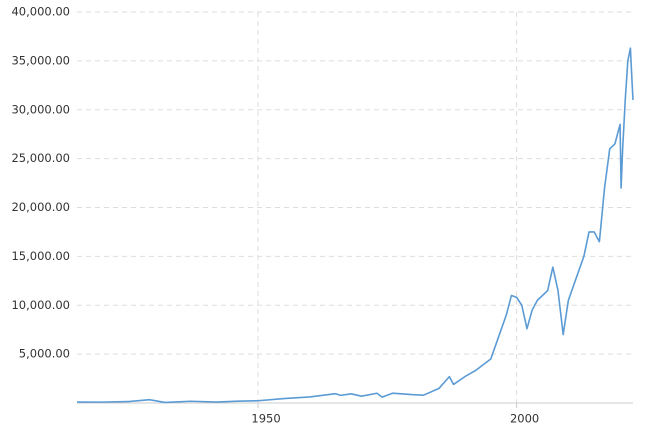  I want to click on x-tick-label: 2000, so click(524, 418).